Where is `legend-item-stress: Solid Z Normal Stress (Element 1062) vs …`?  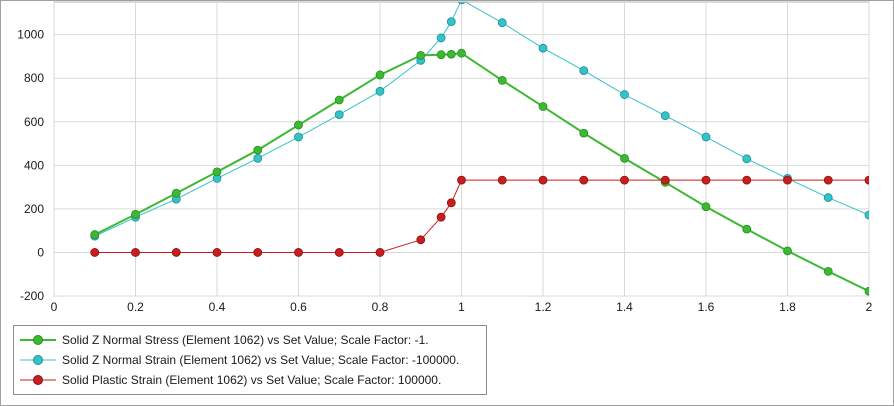 legend-item-stress: Solid Z Normal Stress (Element 1062) vs … is located at coordinates (250, 340).